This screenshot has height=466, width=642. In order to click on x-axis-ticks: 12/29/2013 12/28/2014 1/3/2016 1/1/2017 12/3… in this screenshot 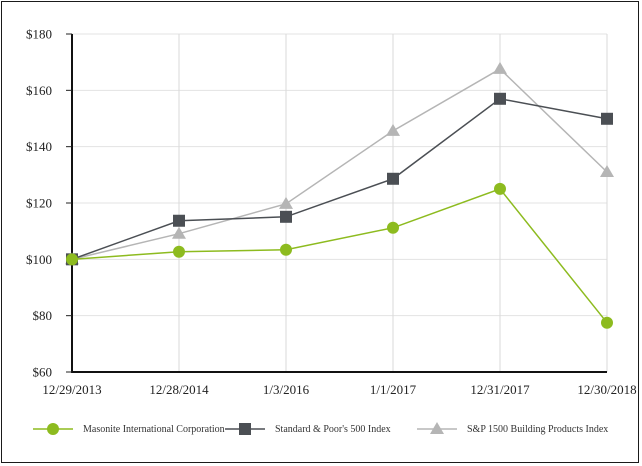, I will do `click(339, 389)`.